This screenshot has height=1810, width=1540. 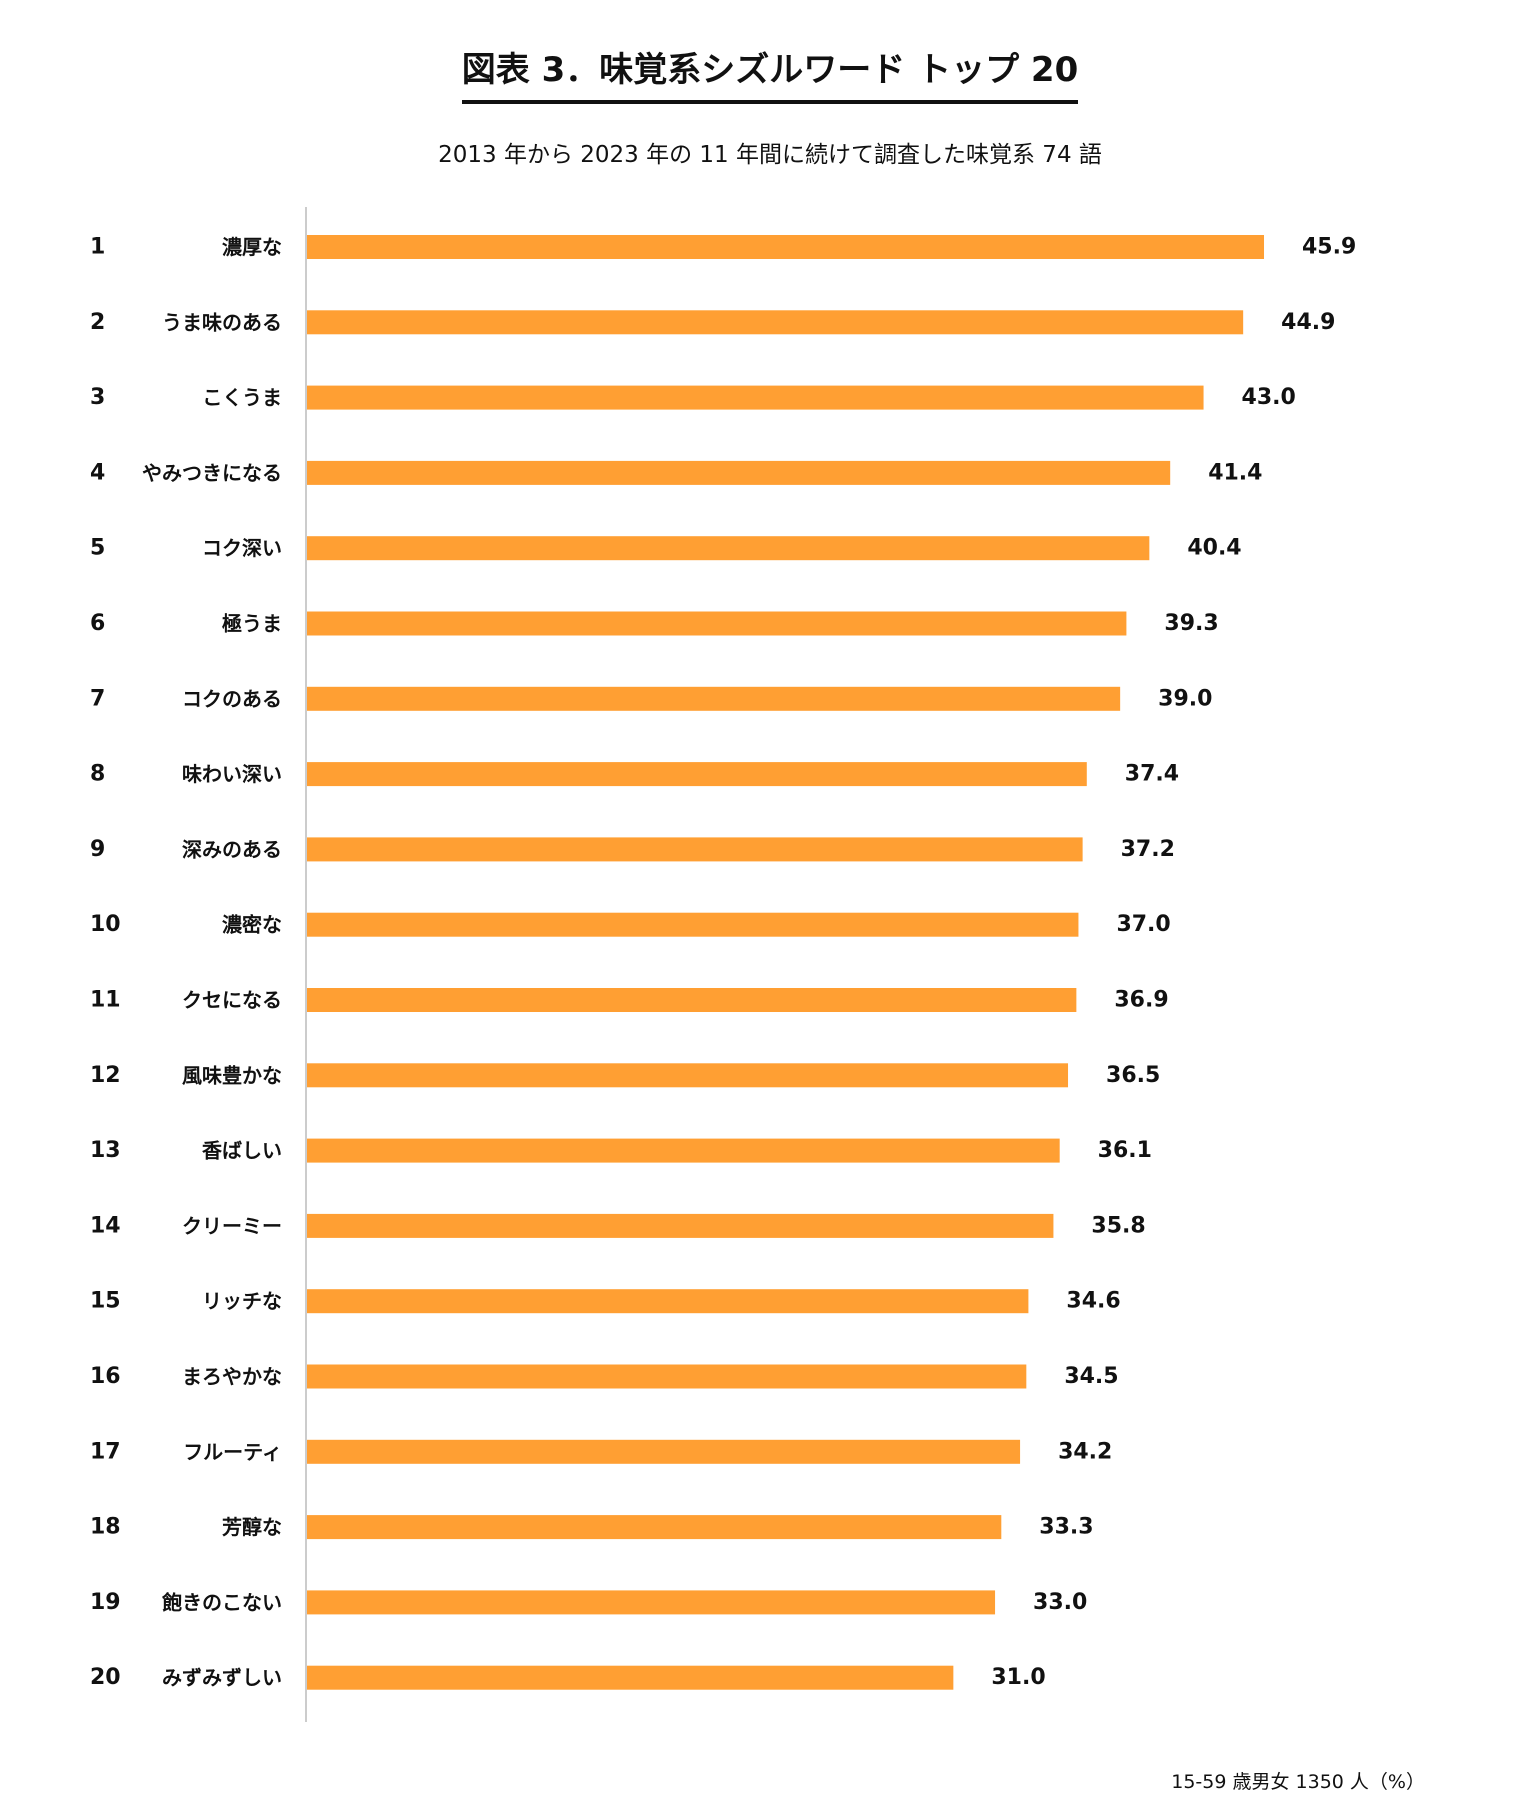 I want to click on category-label: 深みのある, so click(x=232, y=849).